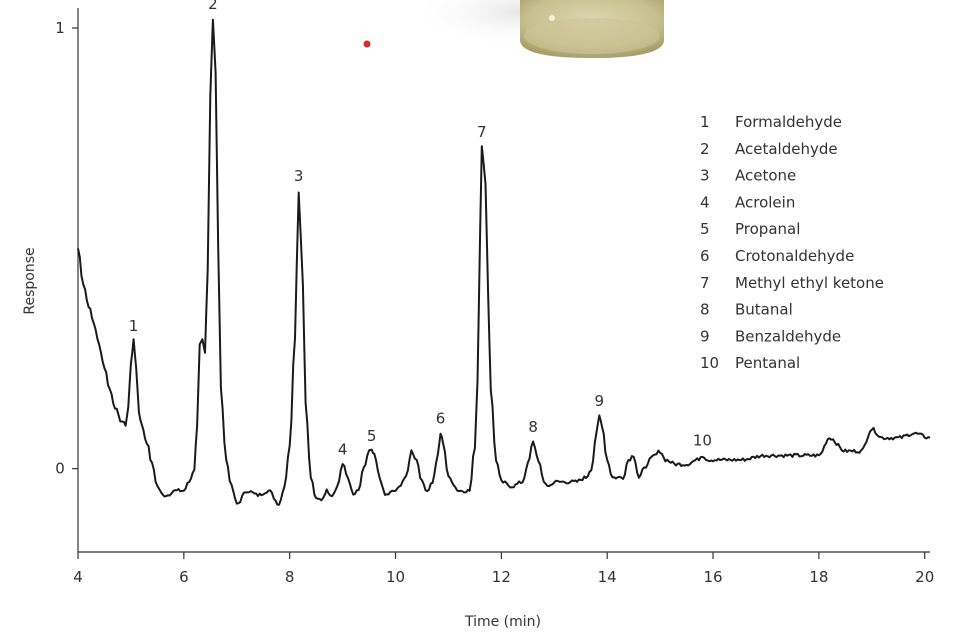  I want to click on legend-compound-name: Benzaldehyde, so click(788, 336).